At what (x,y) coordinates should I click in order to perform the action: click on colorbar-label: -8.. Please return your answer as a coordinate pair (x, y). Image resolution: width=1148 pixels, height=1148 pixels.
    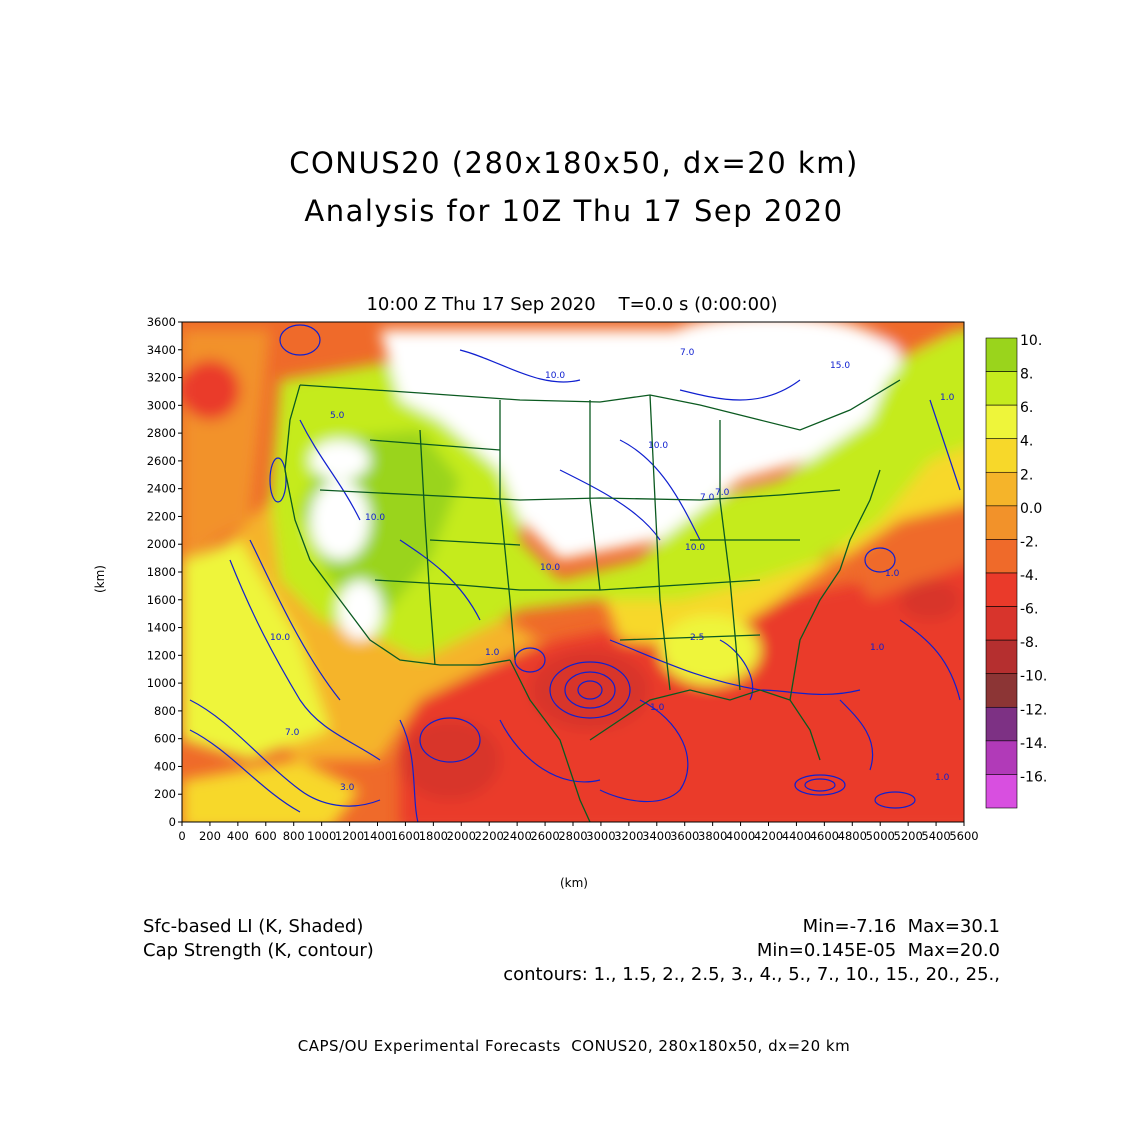
    Looking at the image, I should click on (1029, 643).